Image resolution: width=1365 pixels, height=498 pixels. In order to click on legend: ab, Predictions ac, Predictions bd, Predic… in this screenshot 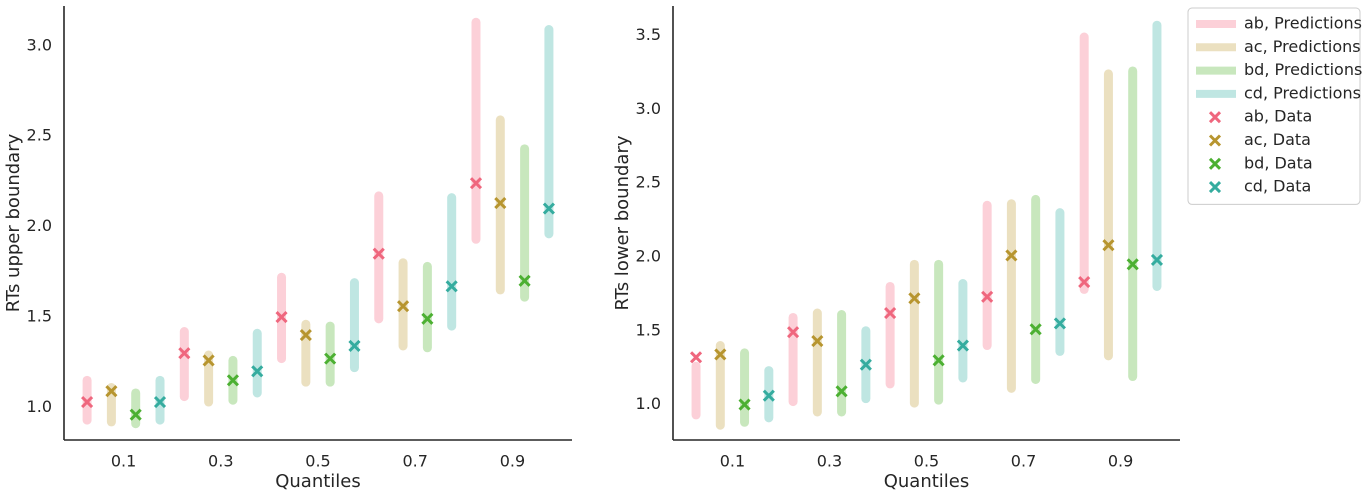, I will do `click(1274, 106)`.